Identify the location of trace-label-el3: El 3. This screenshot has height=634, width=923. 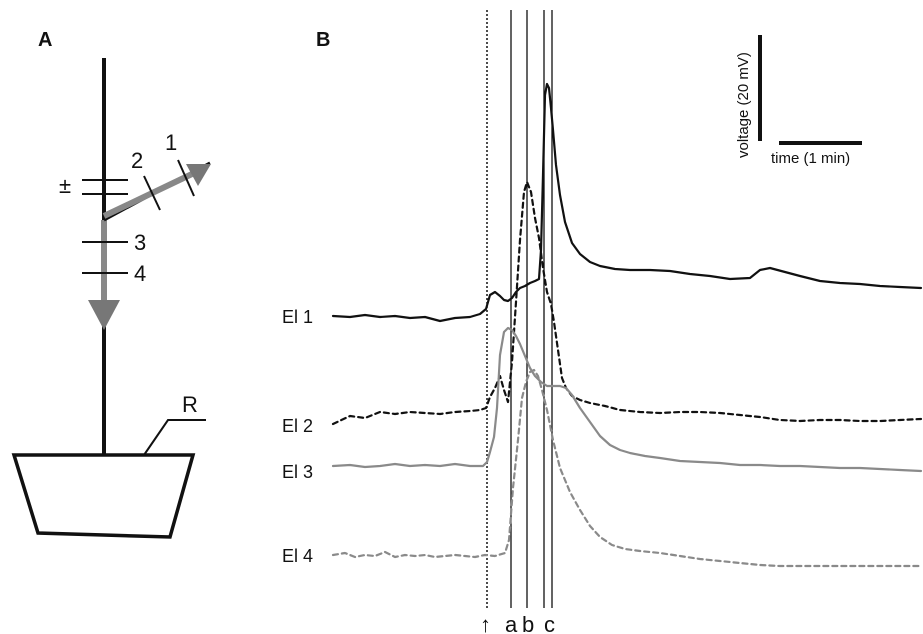
(297, 472).